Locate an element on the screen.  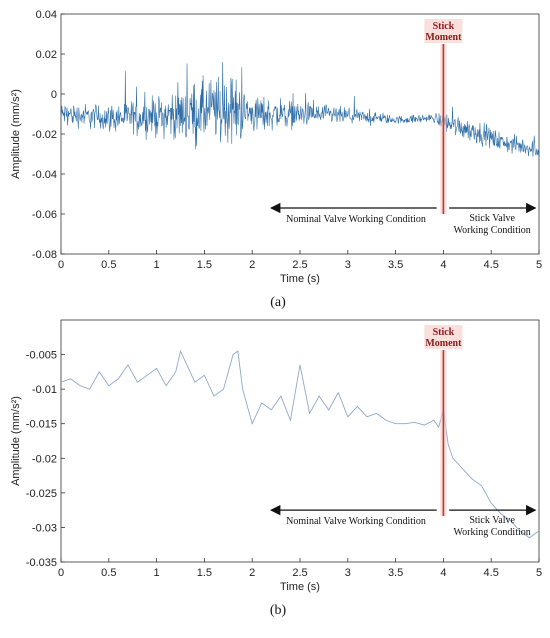
y-tick-label: -0.04 is located at coordinates (44, 175).